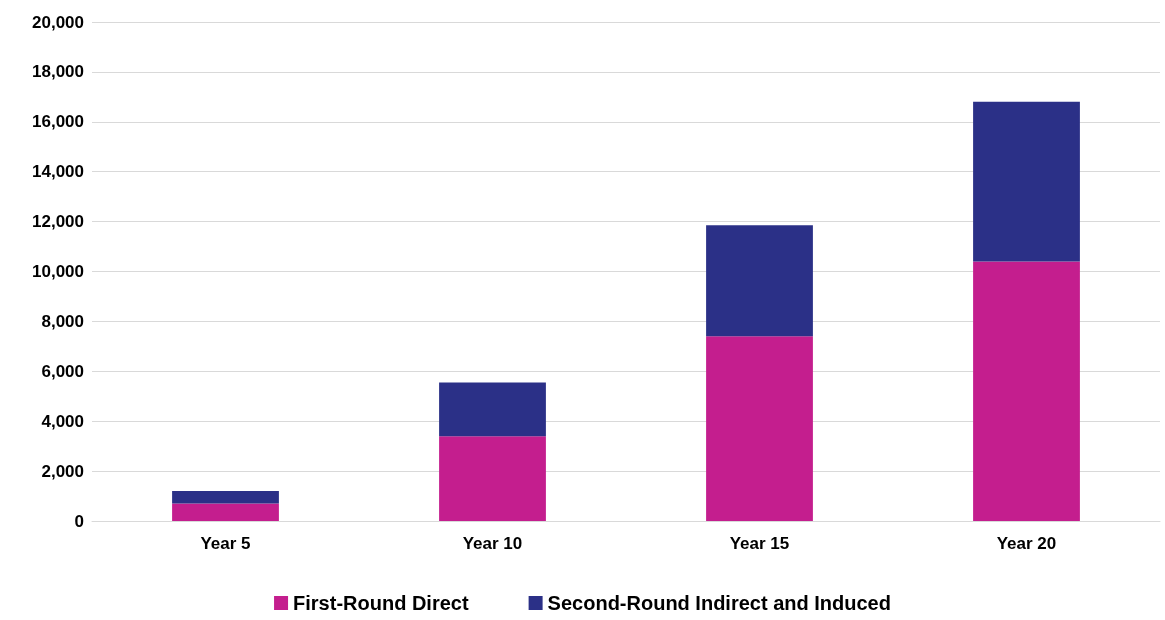  What do you see at coordinates (62, 471) in the screenshot?
I see `y-tick-label: 2,000` at bounding box center [62, 471].